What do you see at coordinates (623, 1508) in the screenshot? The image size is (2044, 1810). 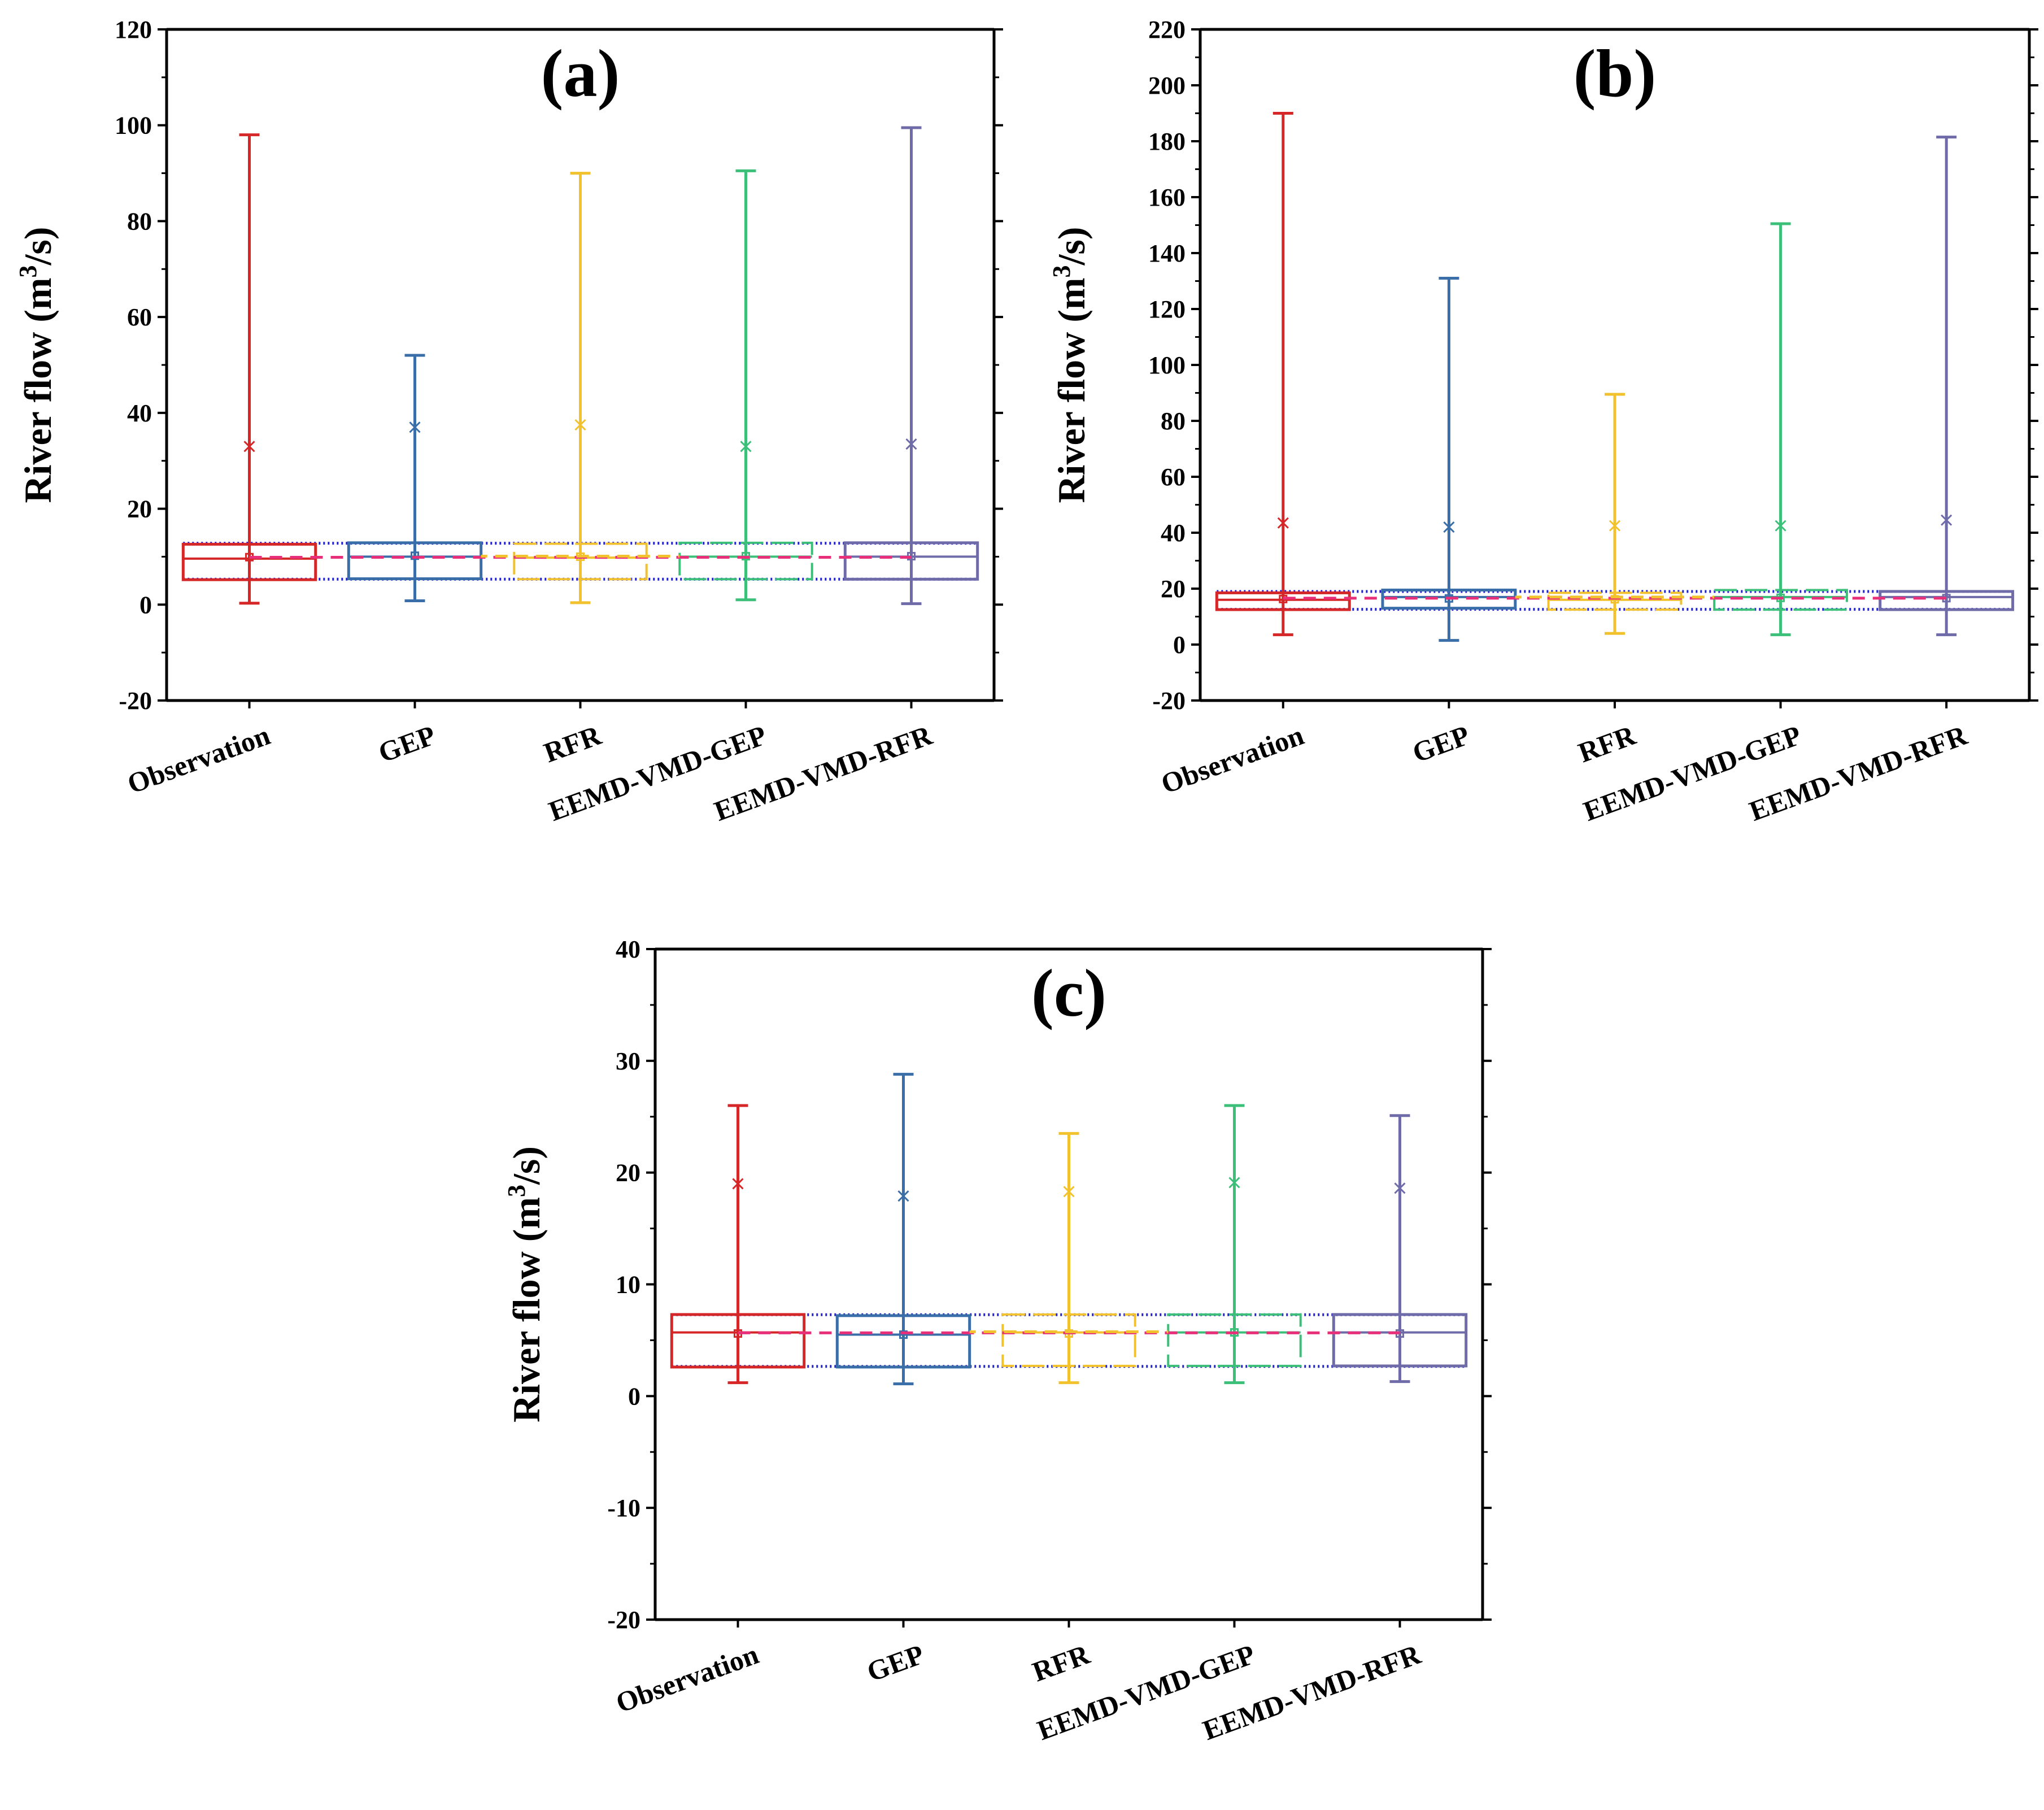 I see `y-tick-label: -10` at bounding box center [623, 1508].